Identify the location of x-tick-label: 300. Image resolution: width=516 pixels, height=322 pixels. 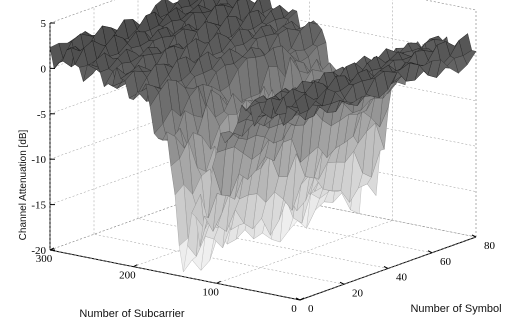
(44, 259).